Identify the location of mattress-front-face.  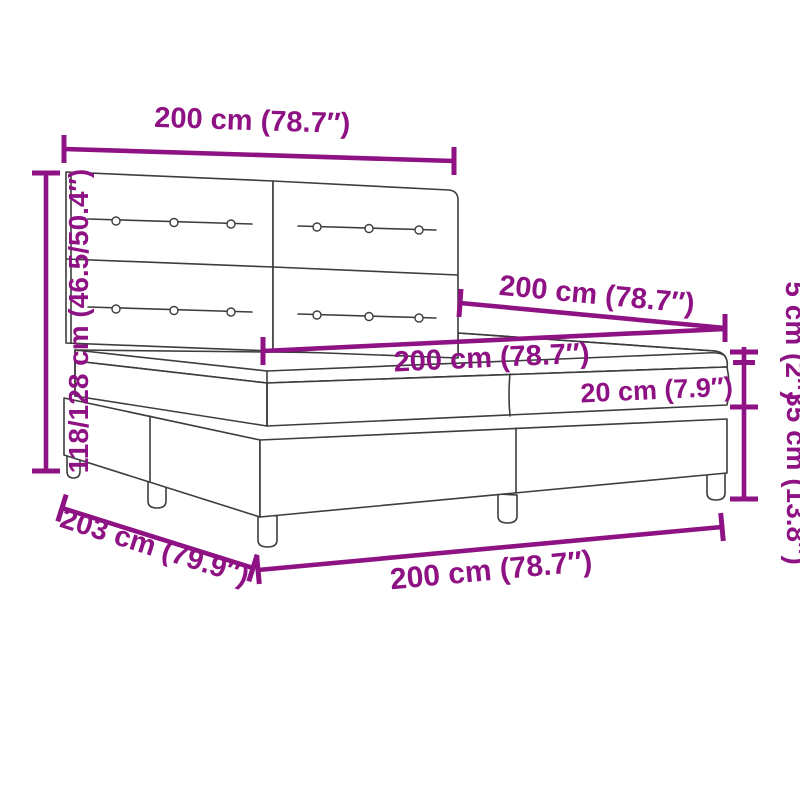
(498, 396).